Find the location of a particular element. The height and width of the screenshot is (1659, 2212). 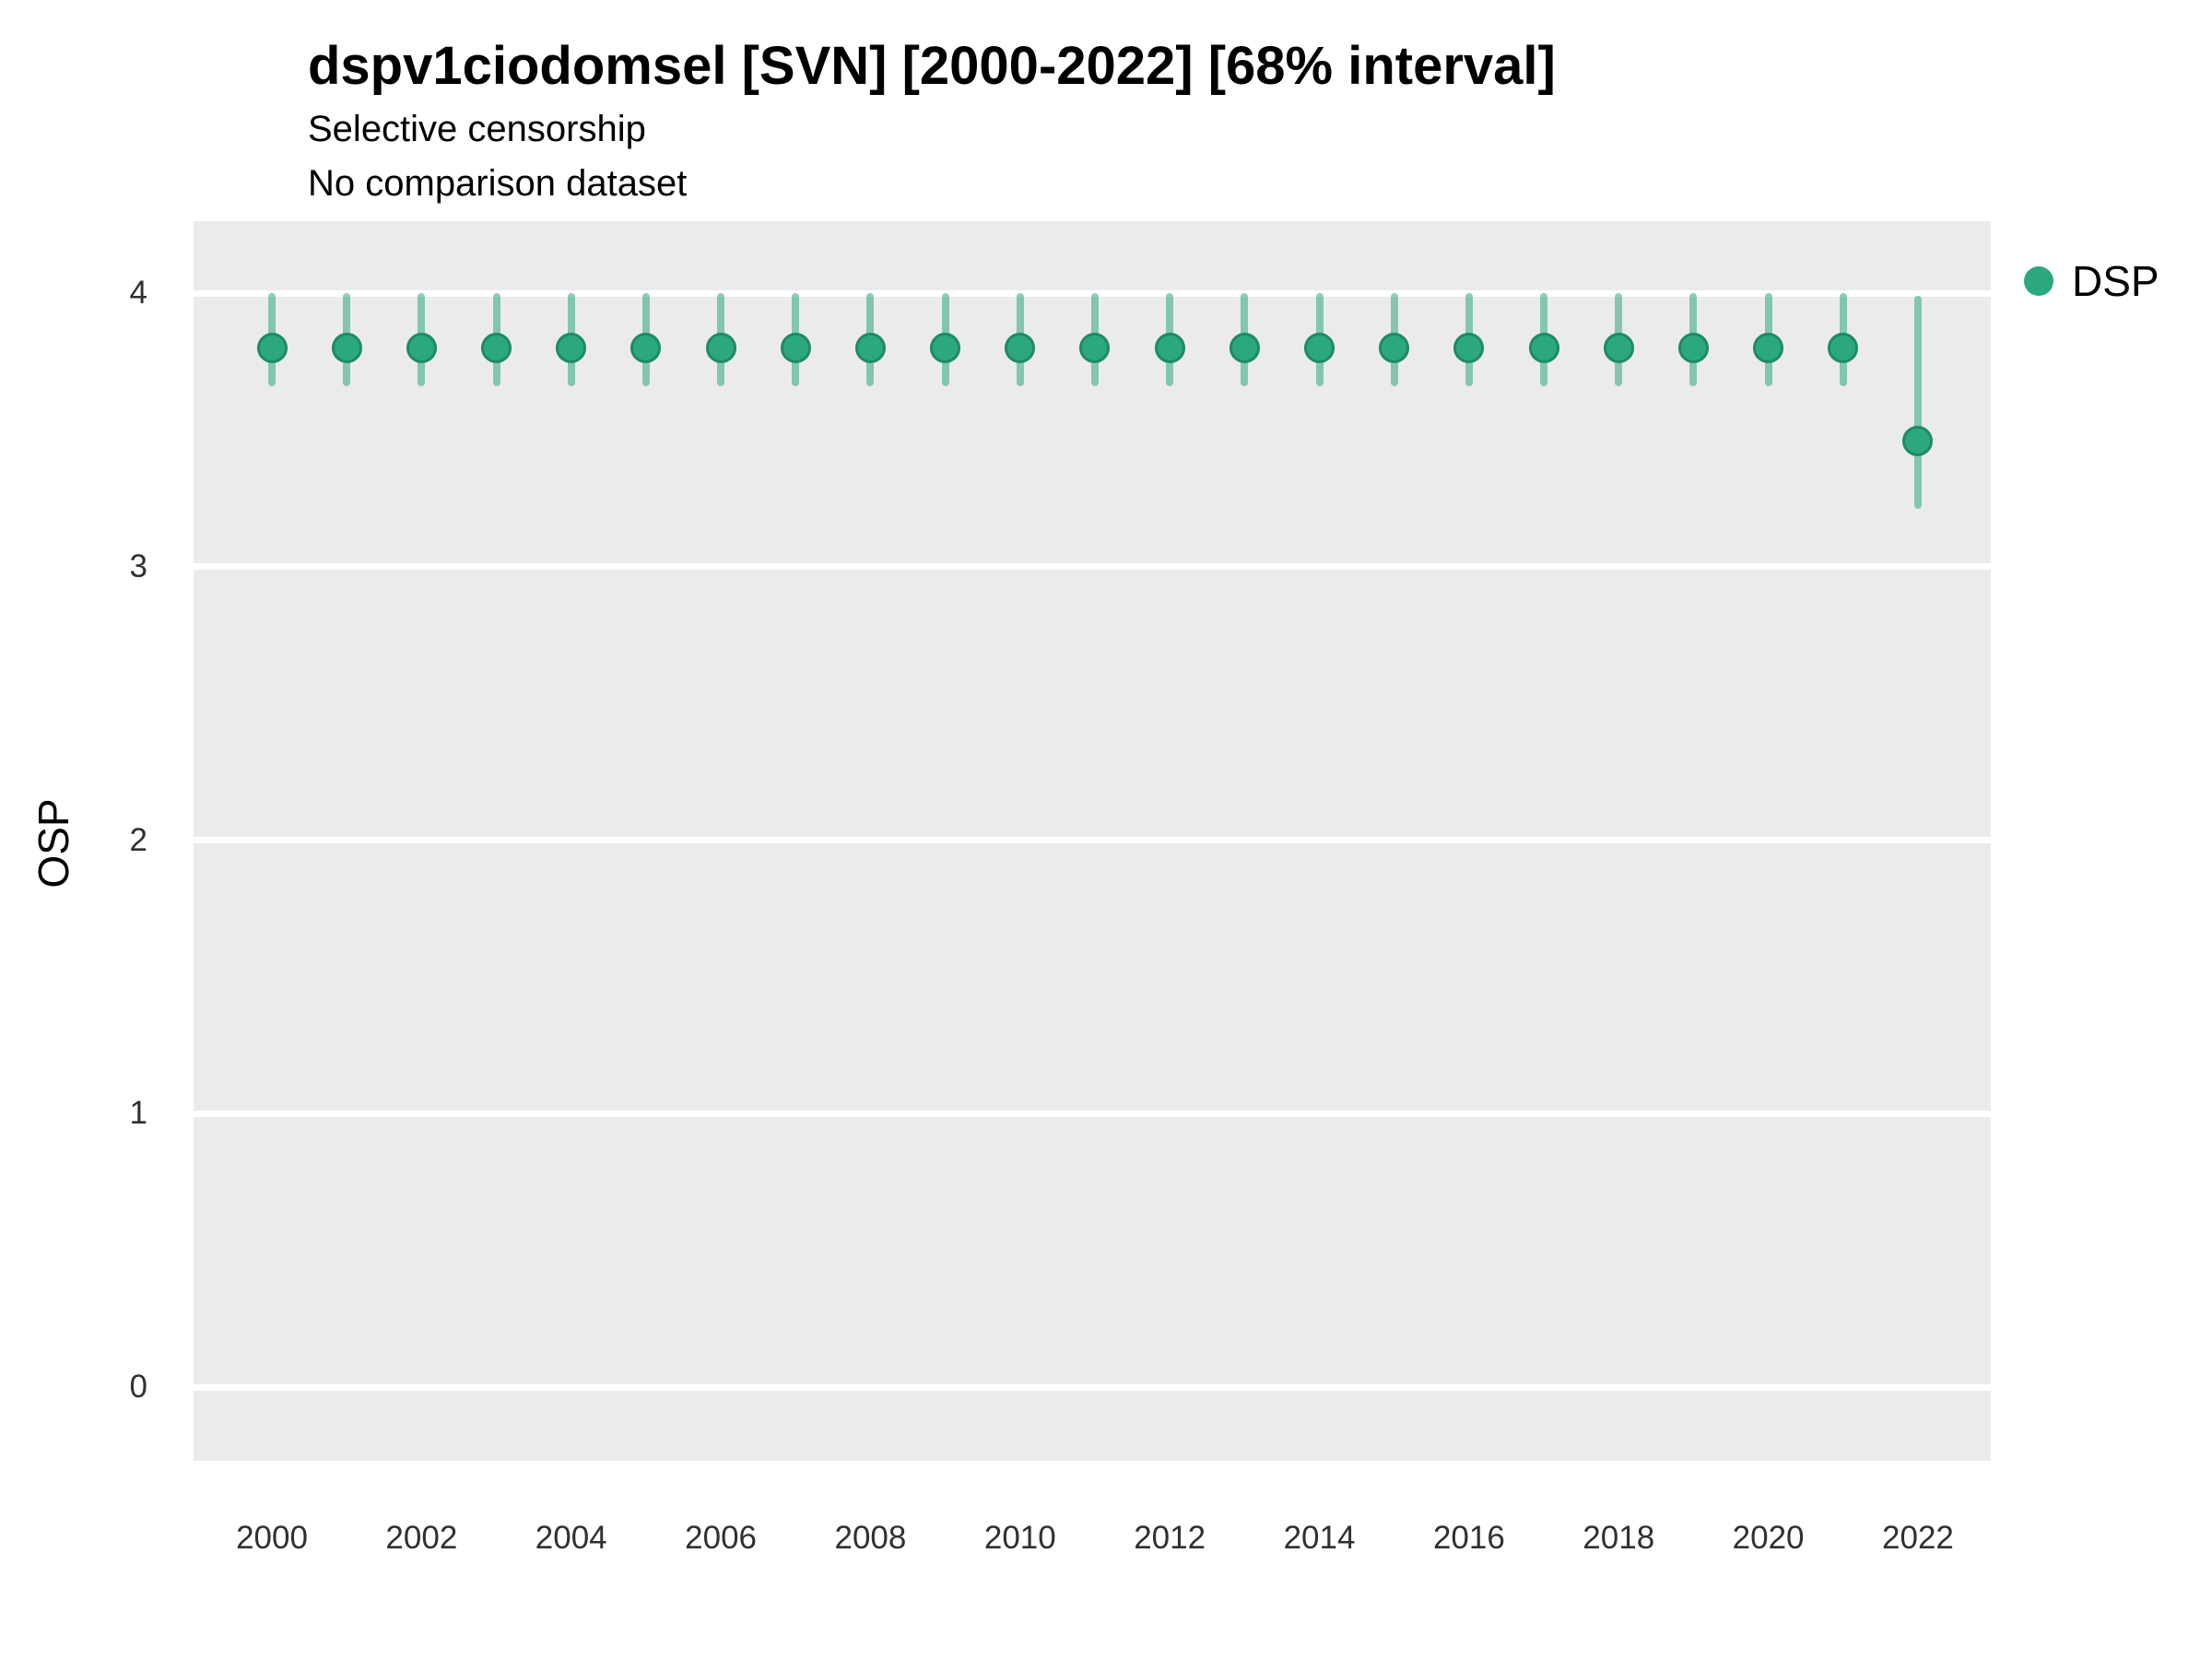

point-2022 is located at coordinates (1918, 440).